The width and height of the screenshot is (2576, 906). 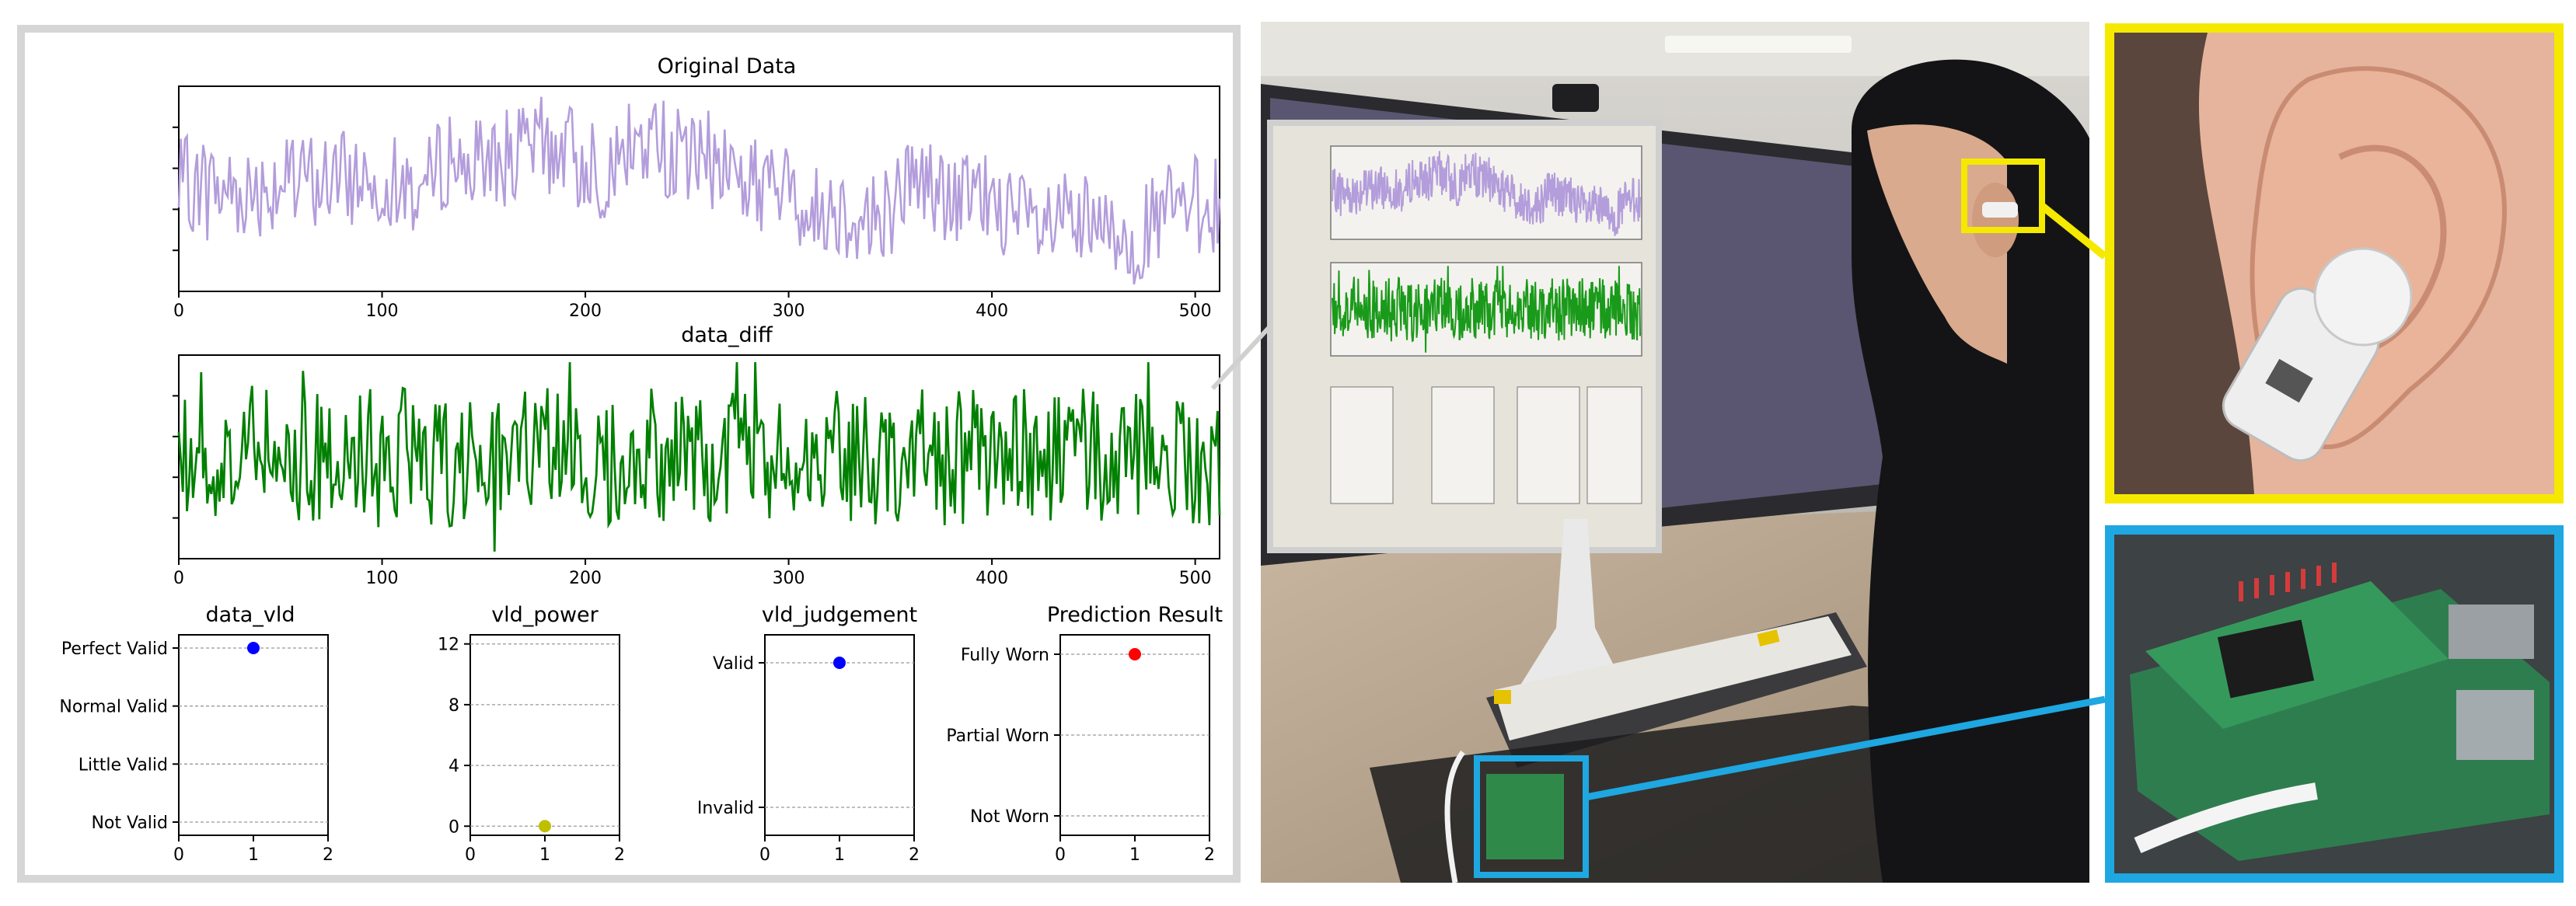 What do you see at coordinates (727, 335) in the screenshot?
I see `data-diff-title: data_diff` at bounding box center [727, 335].